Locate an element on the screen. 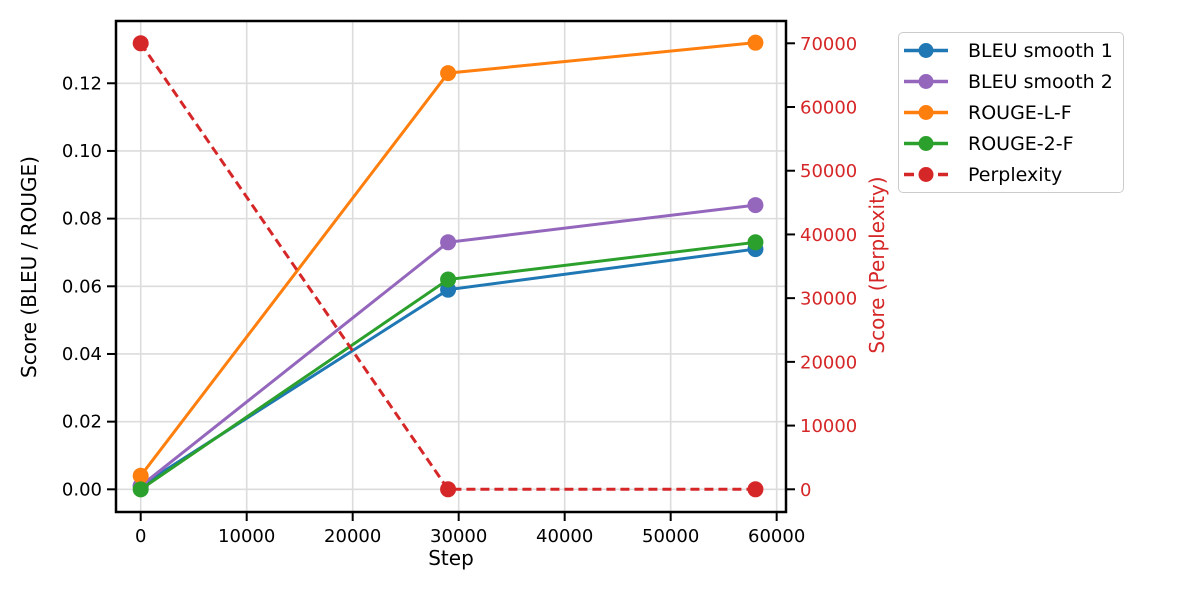 The image size is (1200, 600). y-tick-label-left: 0.08 is located at coordinates (82, 219).